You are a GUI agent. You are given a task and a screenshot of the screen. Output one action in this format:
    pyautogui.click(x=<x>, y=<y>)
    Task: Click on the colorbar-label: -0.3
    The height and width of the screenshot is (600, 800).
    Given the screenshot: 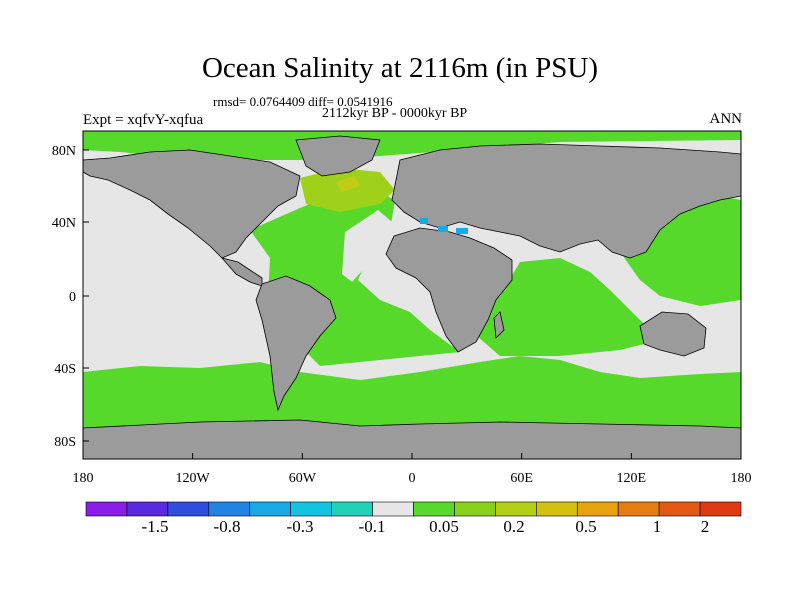 What is the action you would take?
    pyautogui.click(x=300, y=526)
    